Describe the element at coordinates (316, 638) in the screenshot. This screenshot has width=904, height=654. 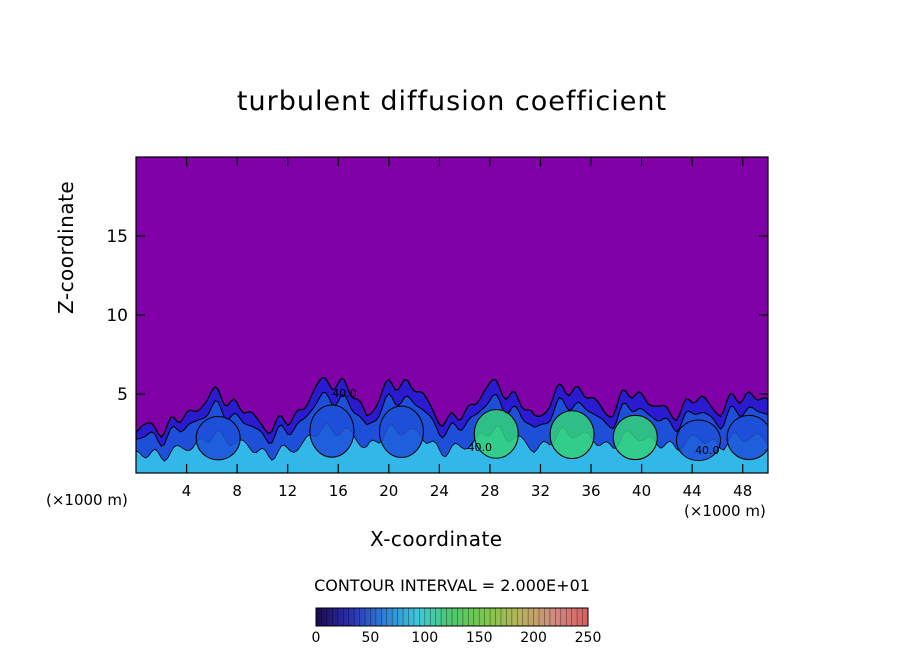
I see `colorbar-tick-label: 0` at that location.